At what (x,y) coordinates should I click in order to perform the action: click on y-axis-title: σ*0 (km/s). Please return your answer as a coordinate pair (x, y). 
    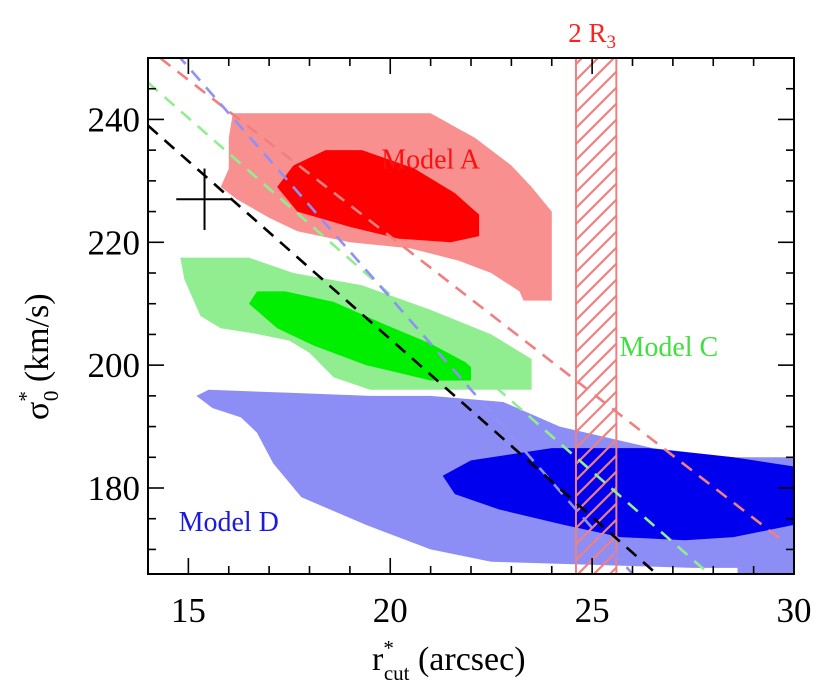
    Looking at the image, I should click on (38, 356).